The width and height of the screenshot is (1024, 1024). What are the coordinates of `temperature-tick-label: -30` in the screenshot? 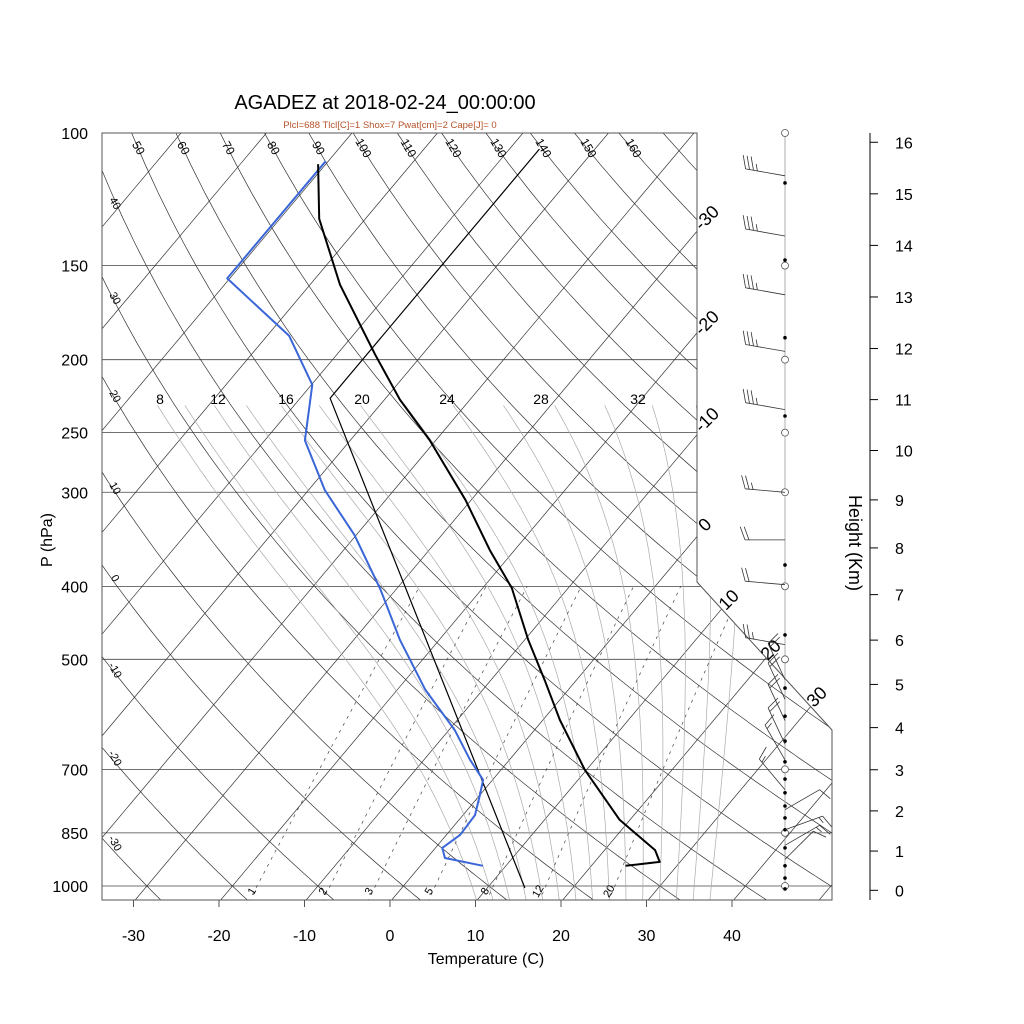 It's located at (133, 936).